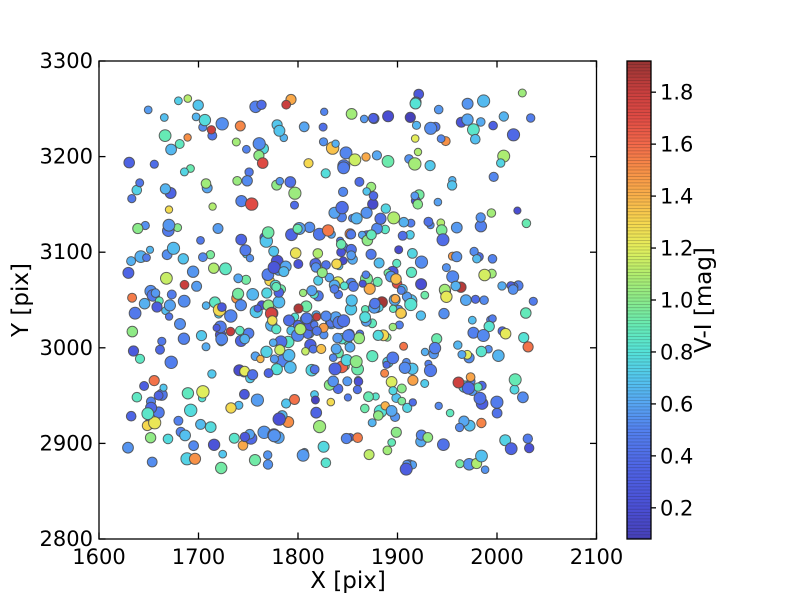 This screenshot has height=600, width=800. What do you see at coordinates (66, 157) in the screenshot?
I see `y-tick-label: 3200` at bounding box center [66, 157].